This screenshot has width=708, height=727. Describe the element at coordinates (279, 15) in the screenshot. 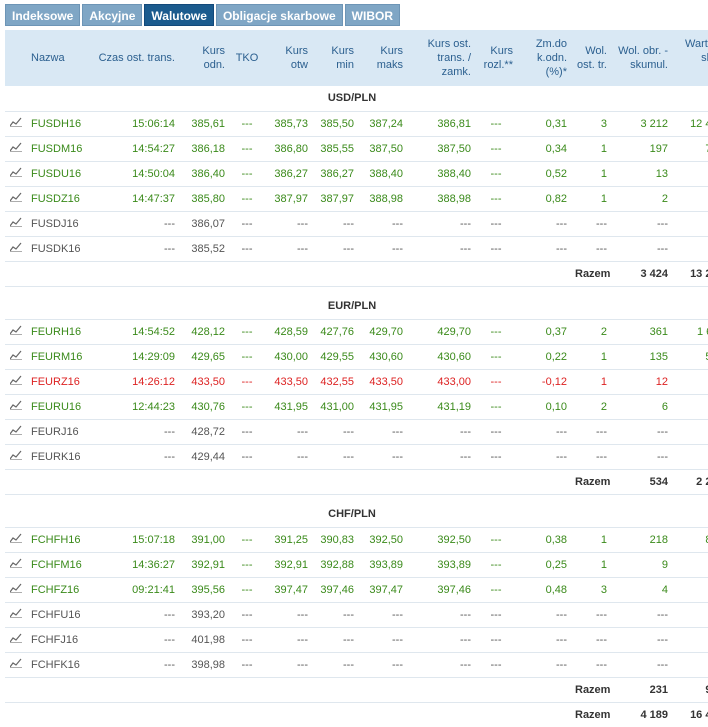

I see `tab-obligacje-skarbowe: Obligacje skarbowe` at that location.